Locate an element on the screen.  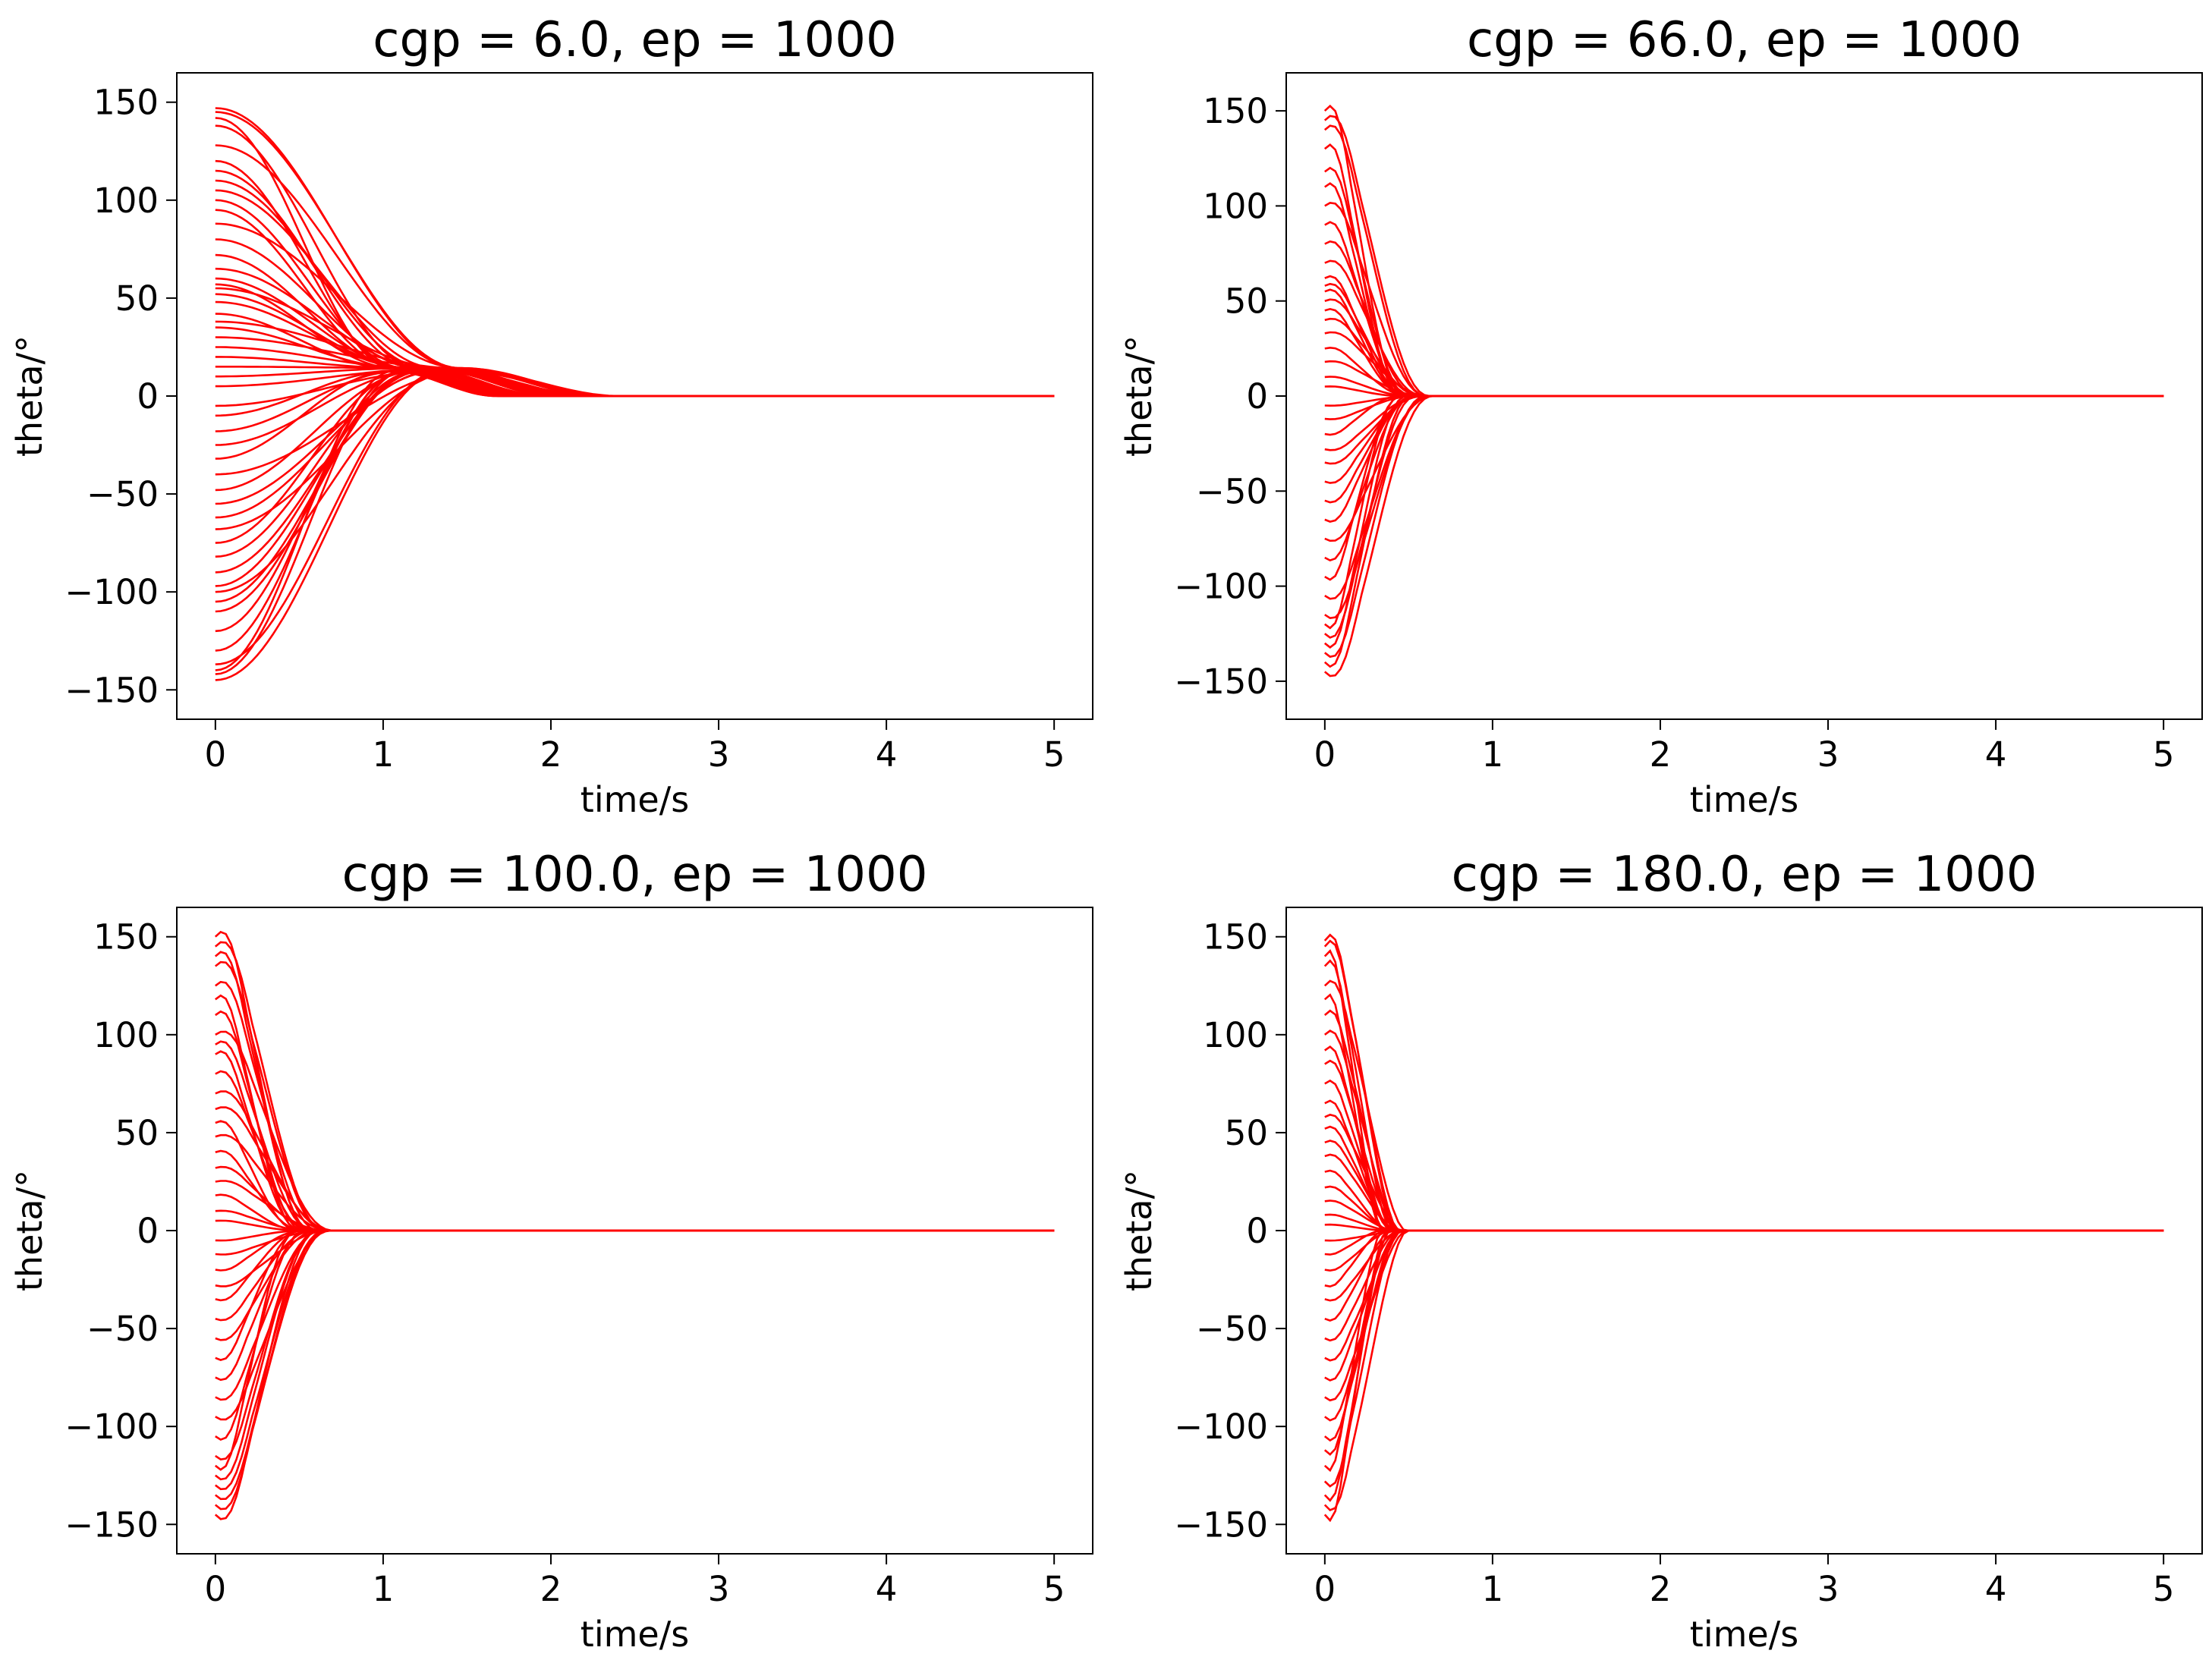
chart-title: cgp = 180.0, ep = 1000 is located at coordinates (1745, 875).